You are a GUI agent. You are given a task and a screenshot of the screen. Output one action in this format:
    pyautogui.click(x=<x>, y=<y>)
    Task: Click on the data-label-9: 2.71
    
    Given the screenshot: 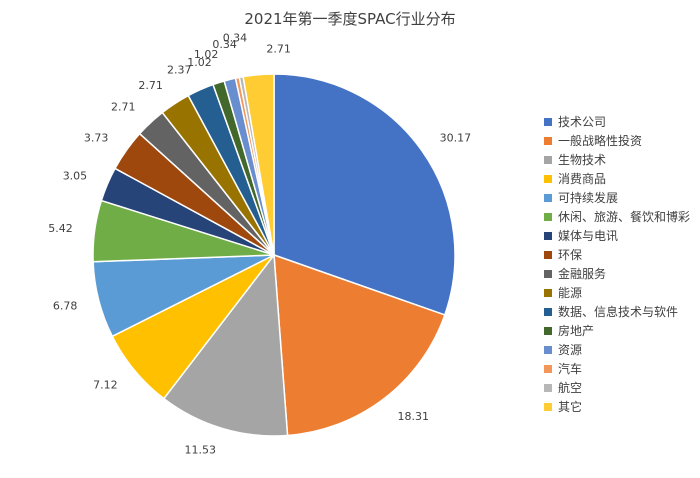 What is the action you would take?
    pyautogui.click(x=123, y=107)
    